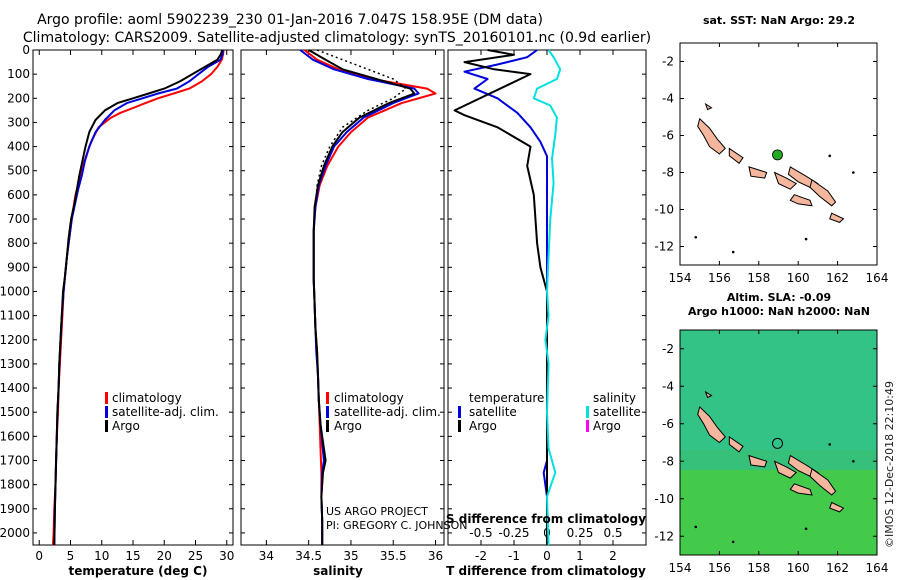  I want to click on legend-label-s-satellite: satellite, so click(617, 412).